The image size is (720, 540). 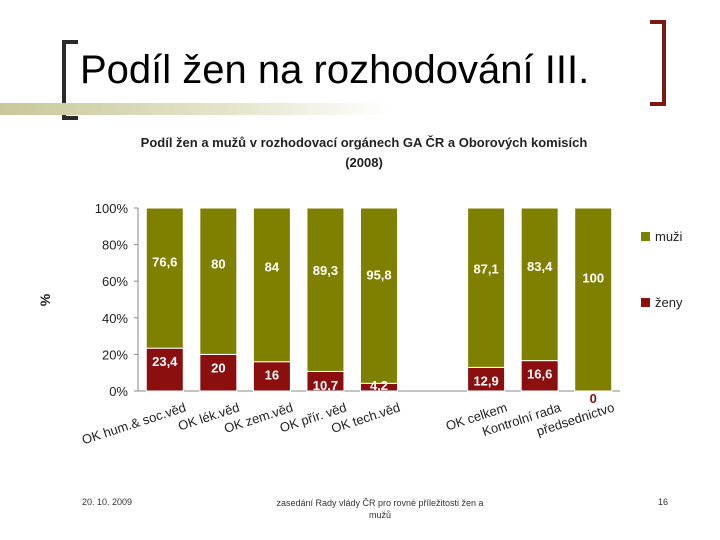 I want to click on chart-subtitle: (2008), so click(x=364, y=162).